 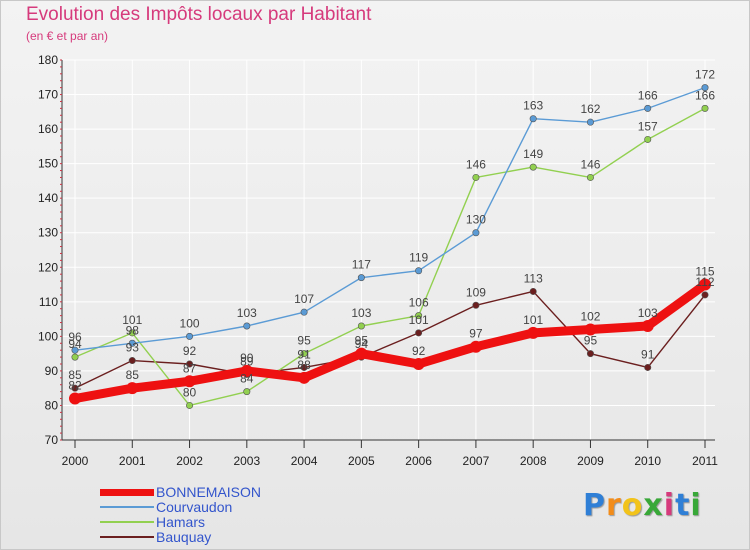 What do you see at coordinates (304, 341) in the screenshot?
I see `data-label-hamars: 95` at bounding box center [304, 341].